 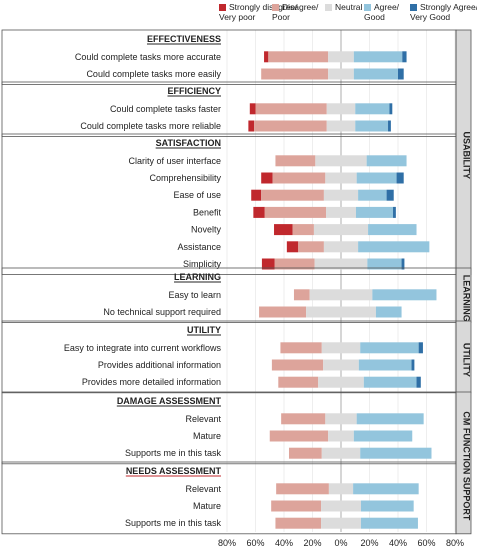 What do you see at coordinates (374, 17) in the screenshot?
I see `legend-sublabel: Good` at bounding box center [374, 17].